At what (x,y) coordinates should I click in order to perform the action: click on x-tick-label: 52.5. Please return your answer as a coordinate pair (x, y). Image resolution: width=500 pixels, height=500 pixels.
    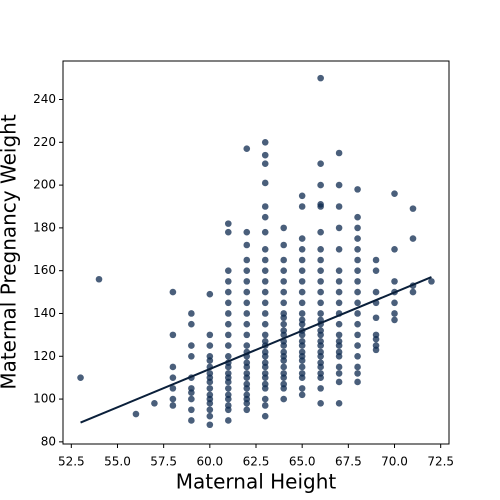
    Looking at the image, I should click on (71, 462).